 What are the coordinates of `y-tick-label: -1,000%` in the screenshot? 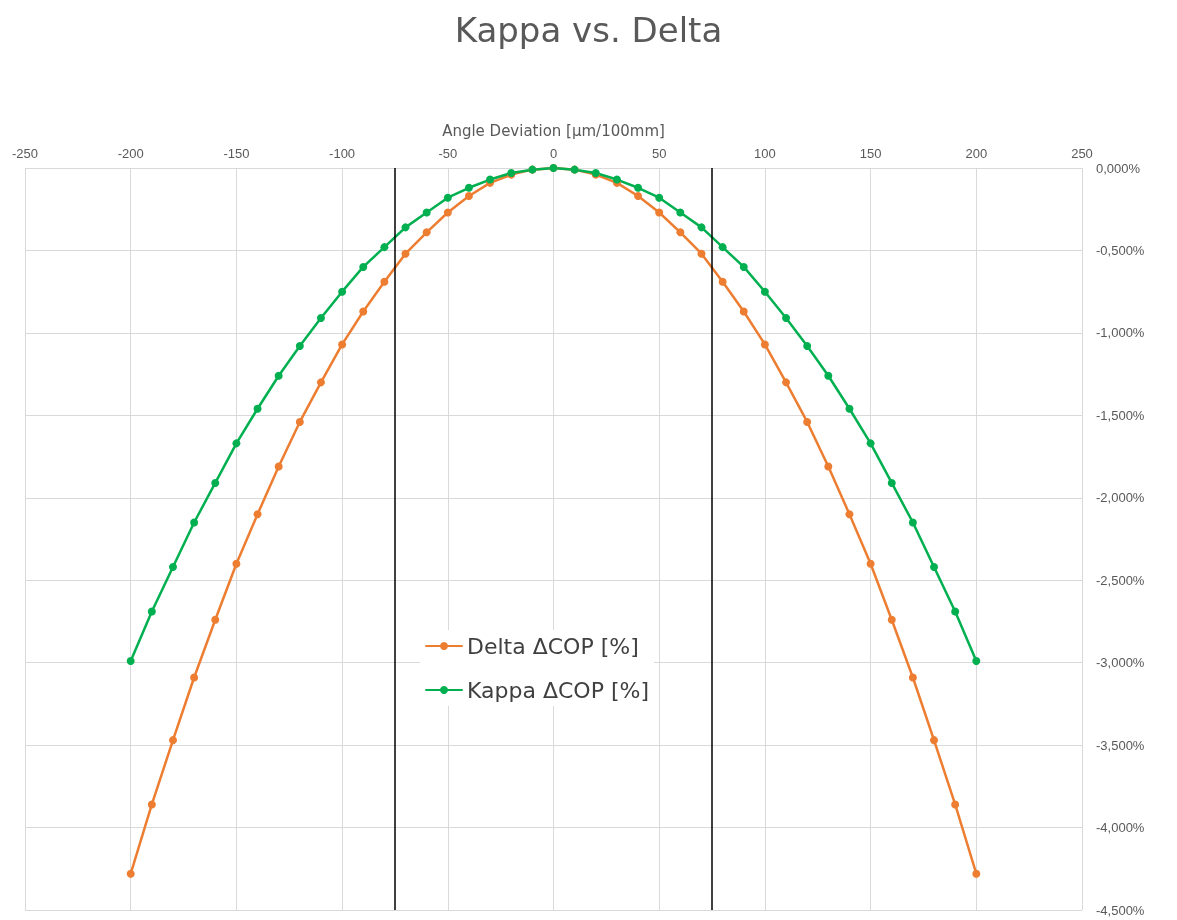 It's located at (1120, 333).